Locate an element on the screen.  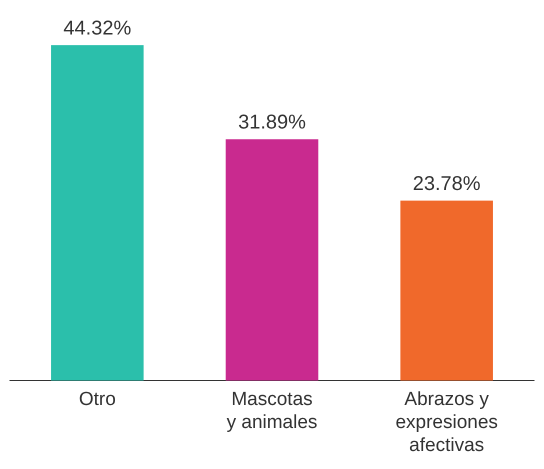
data-label: 23.78% is located at coordinates (446, 184).